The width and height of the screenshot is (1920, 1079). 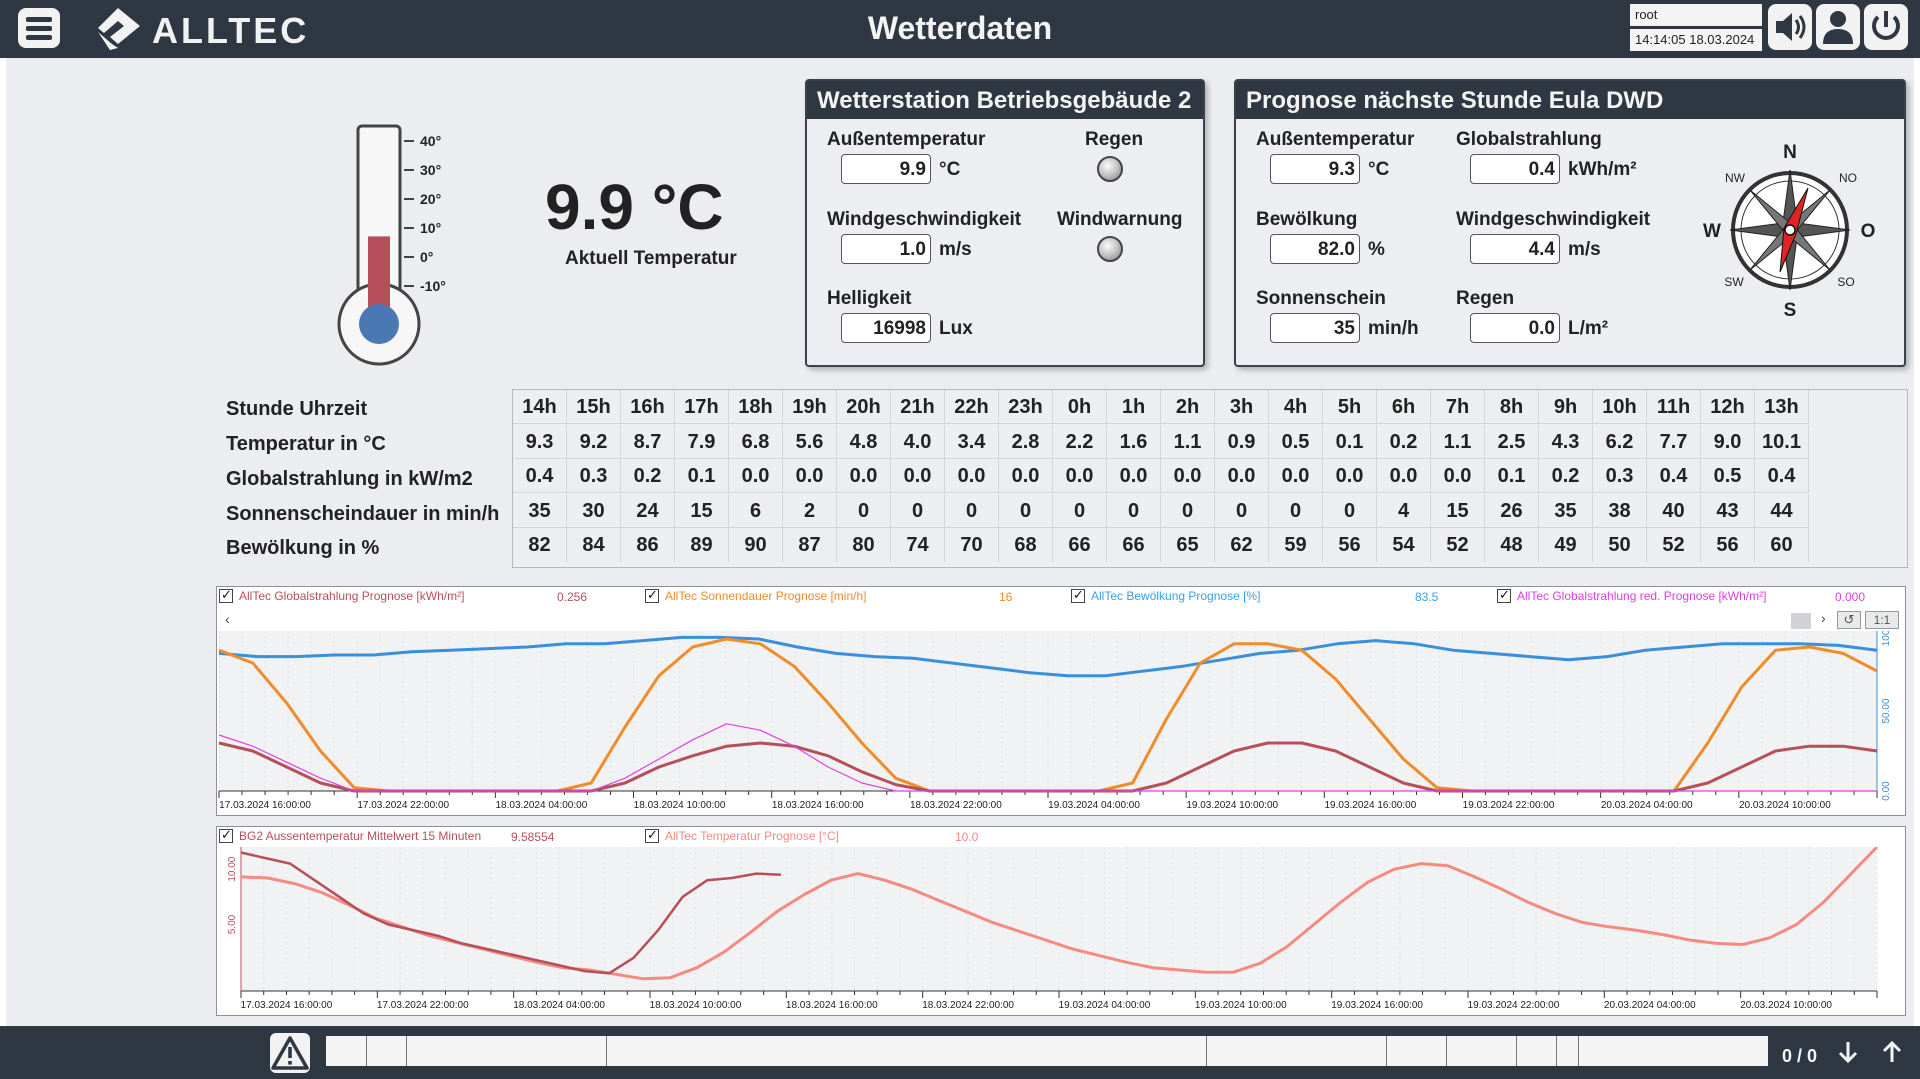 I want to click on thermo-tick-label: 30°, so click(x=430, y=170).